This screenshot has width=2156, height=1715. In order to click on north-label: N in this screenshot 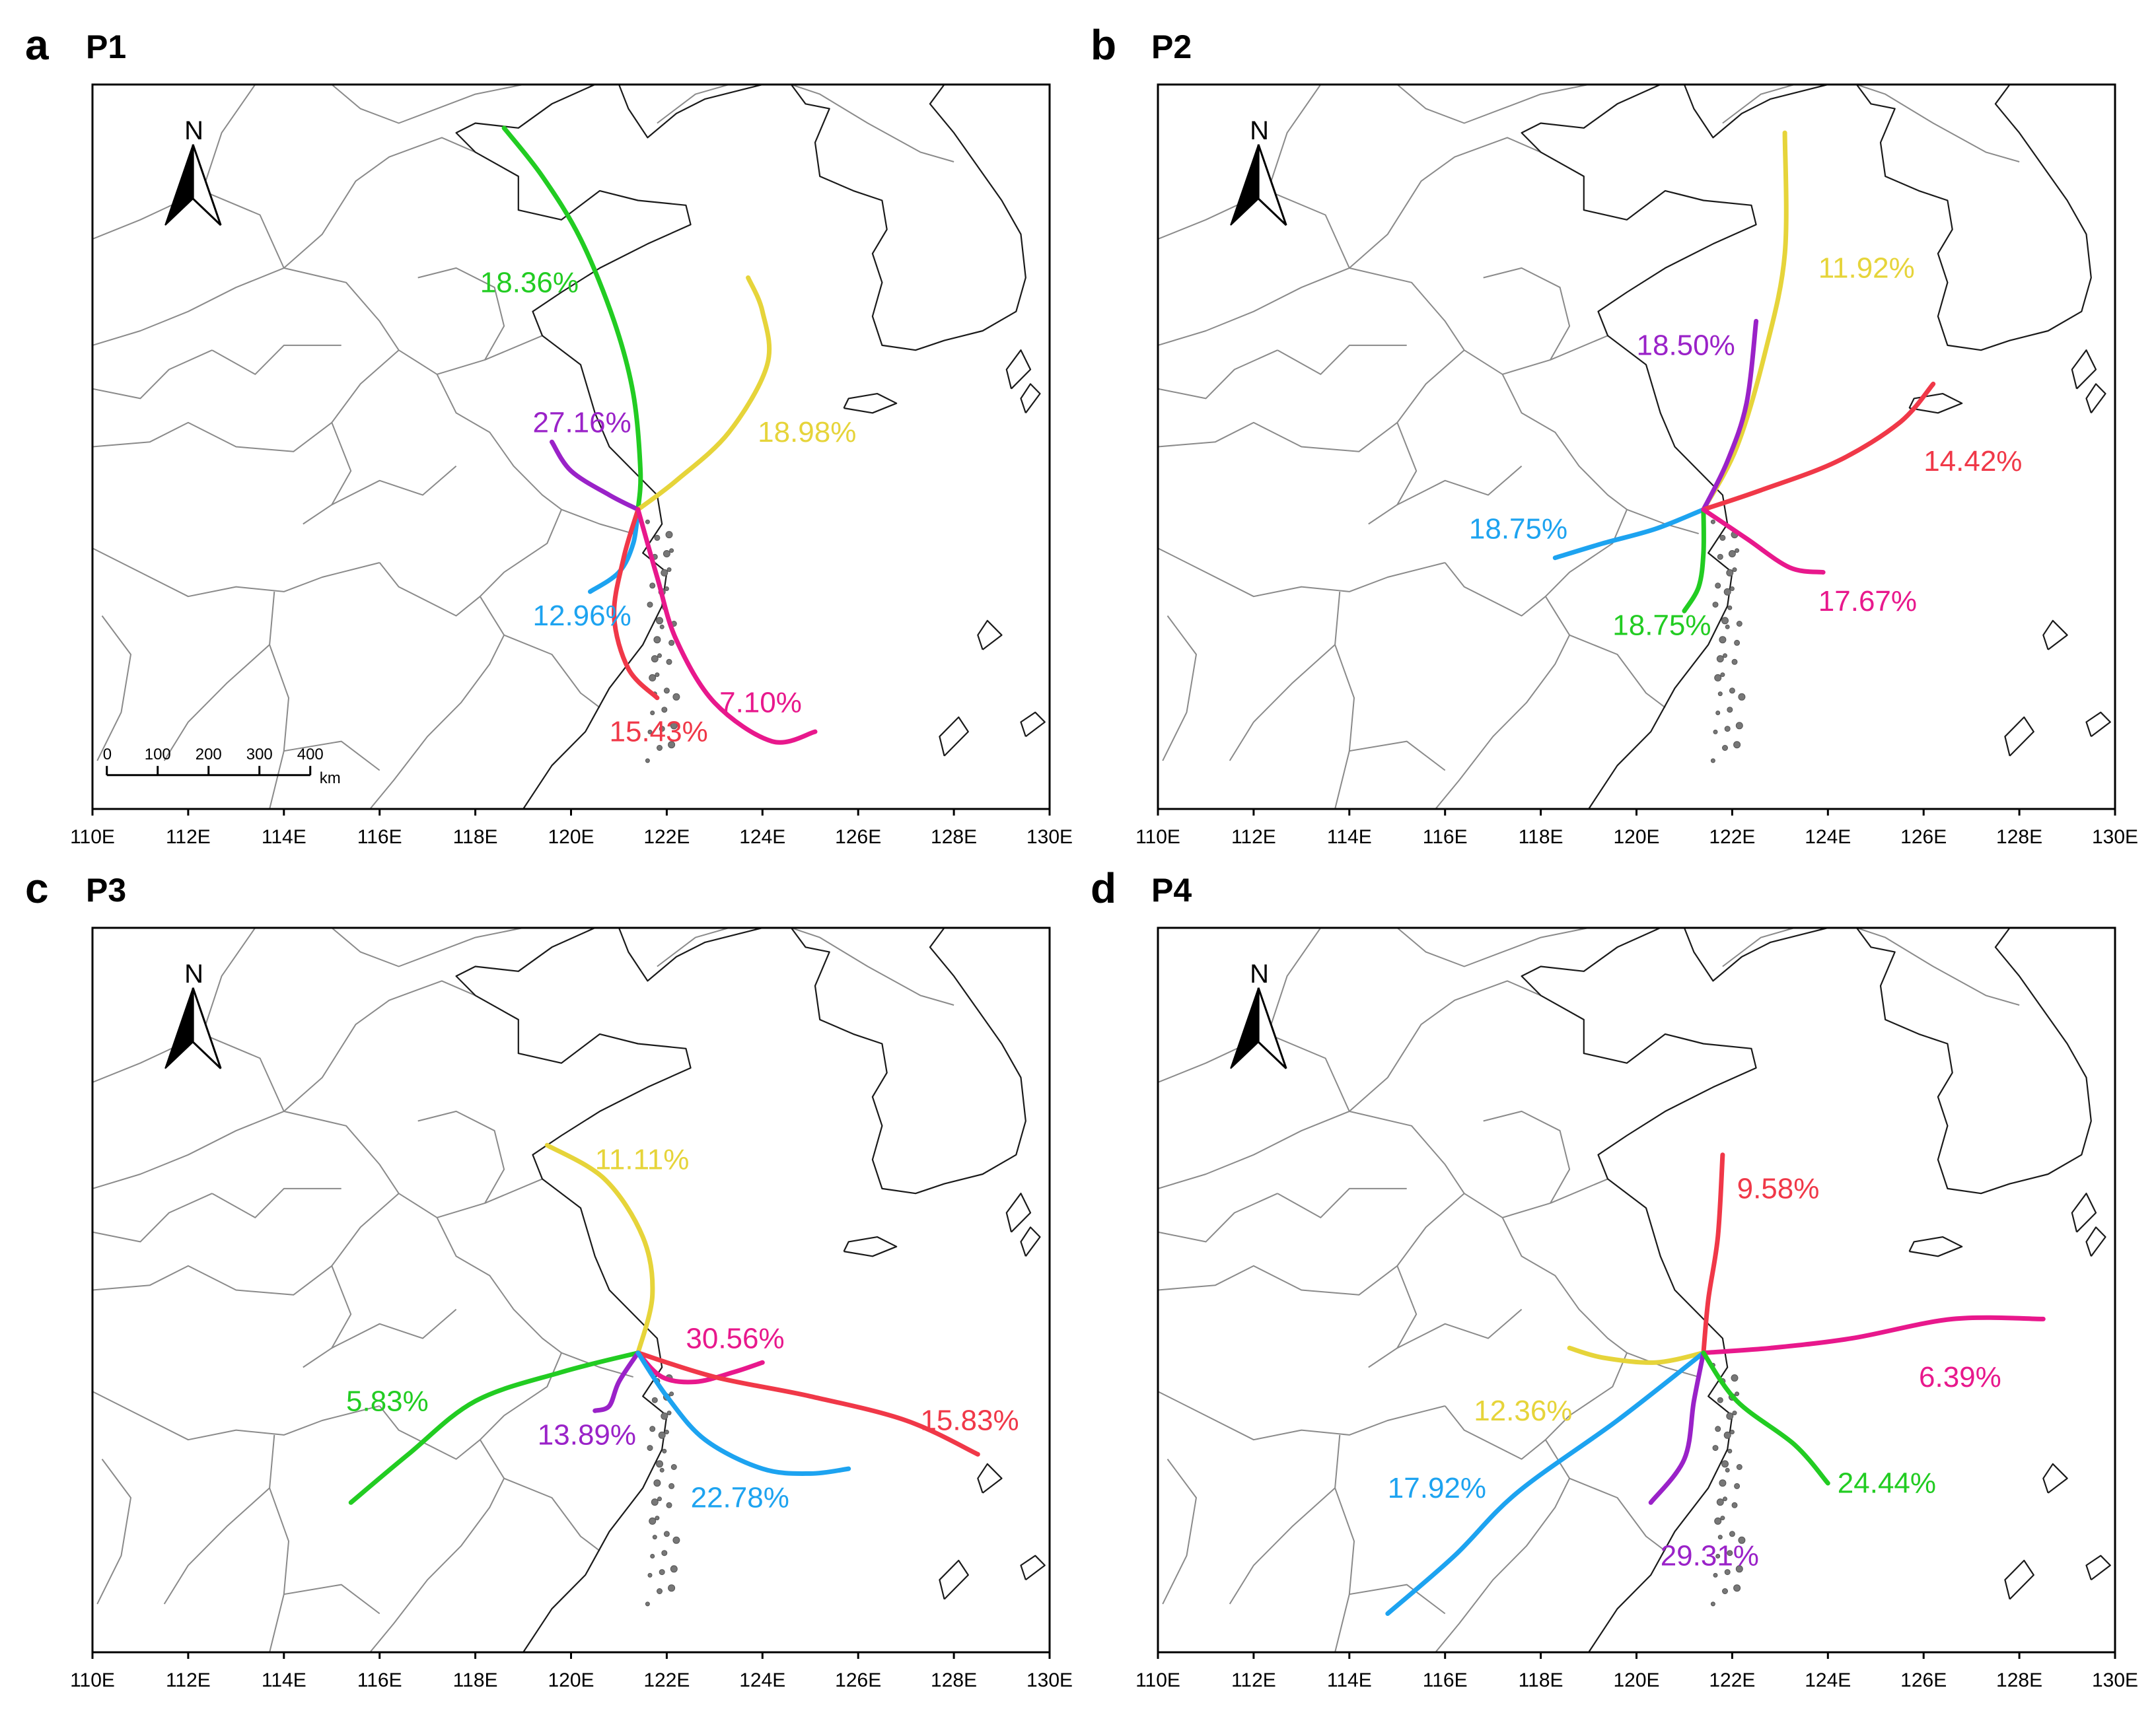, I will do `click(193, 130)`.